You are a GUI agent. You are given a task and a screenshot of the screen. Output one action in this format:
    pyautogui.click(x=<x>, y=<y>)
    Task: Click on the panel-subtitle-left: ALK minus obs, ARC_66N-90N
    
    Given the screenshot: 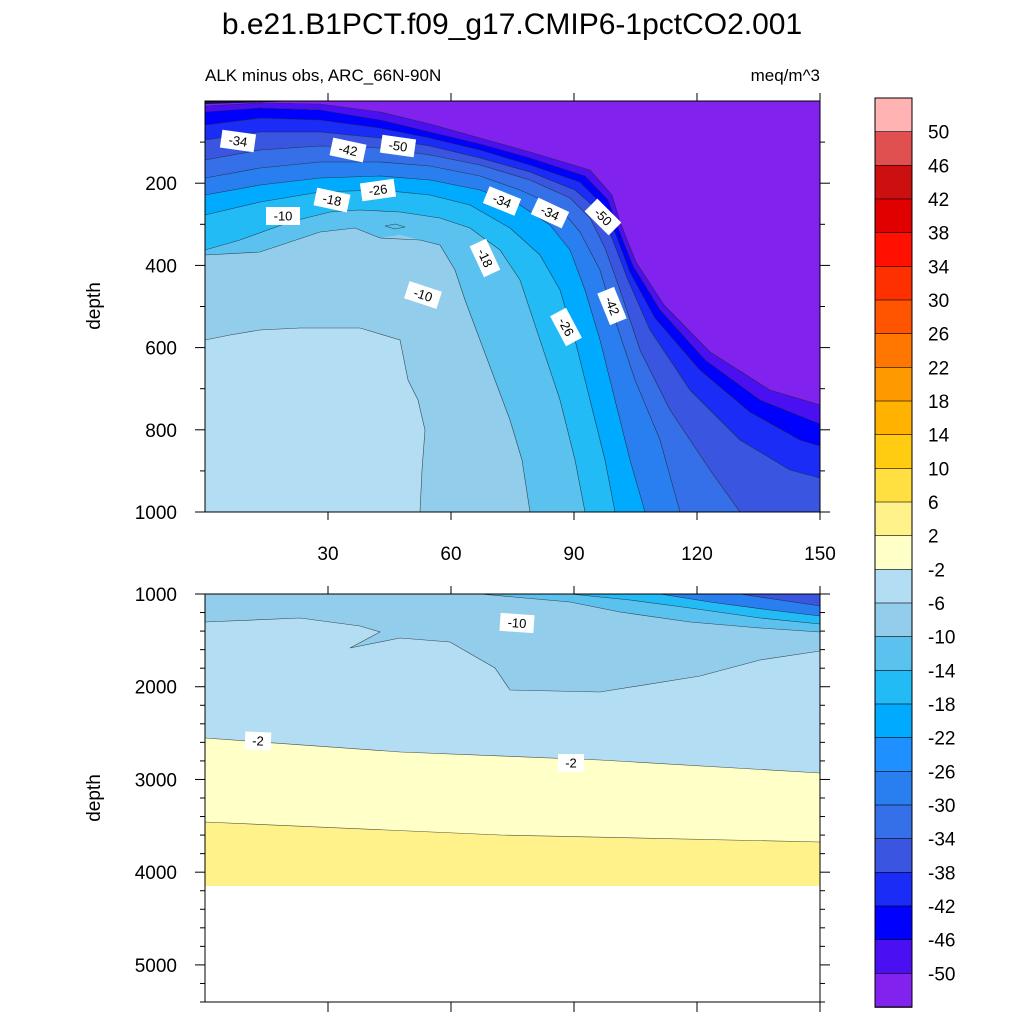 What is the action you would take?
    pyautogui.click(x=323, y=75)
    